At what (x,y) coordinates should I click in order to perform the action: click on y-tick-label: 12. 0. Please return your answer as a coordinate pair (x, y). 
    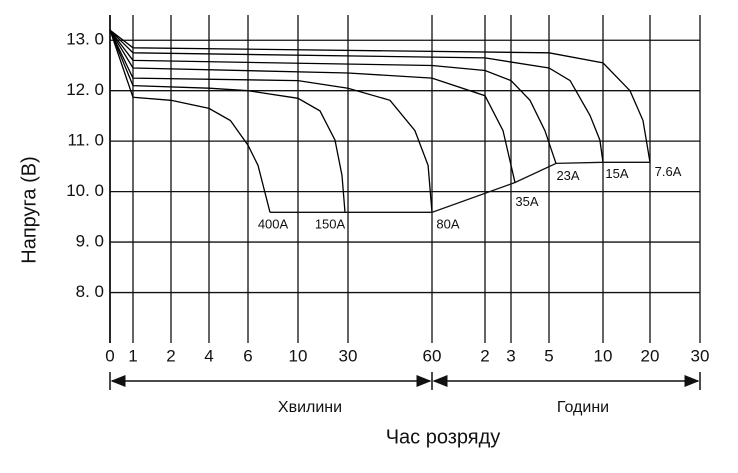
    Looking at the image, I should click on (85, 89).